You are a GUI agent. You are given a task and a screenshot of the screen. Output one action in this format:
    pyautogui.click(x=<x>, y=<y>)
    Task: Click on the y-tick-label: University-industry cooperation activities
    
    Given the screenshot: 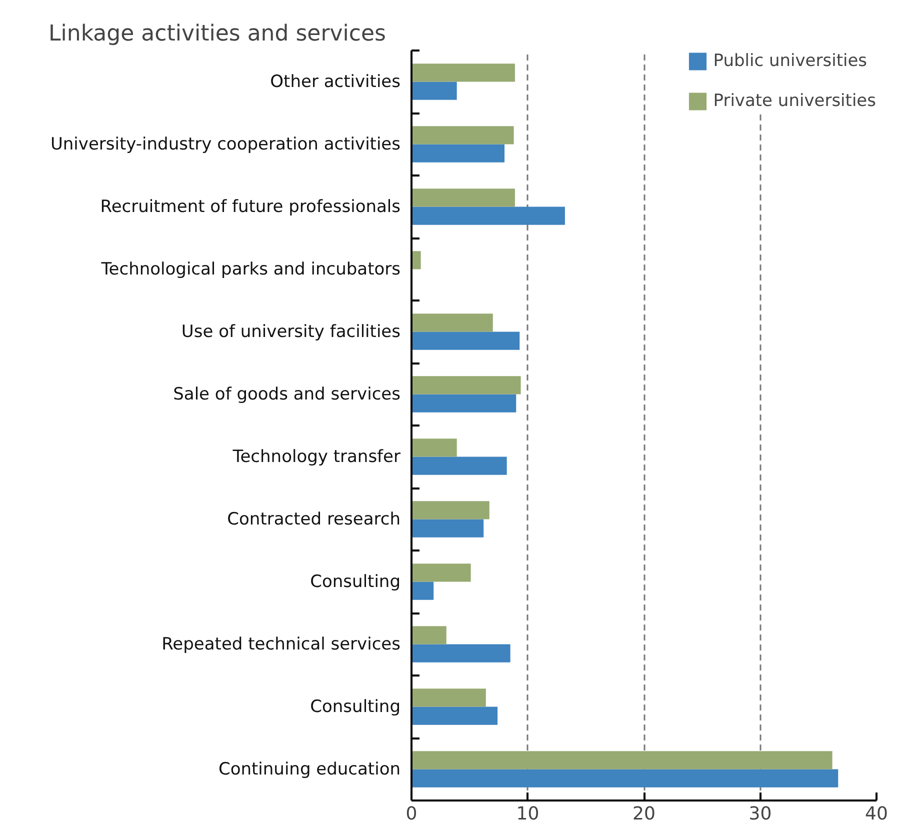 What is the action you would take?
    pyautogui.click(x=225, y=144)
    